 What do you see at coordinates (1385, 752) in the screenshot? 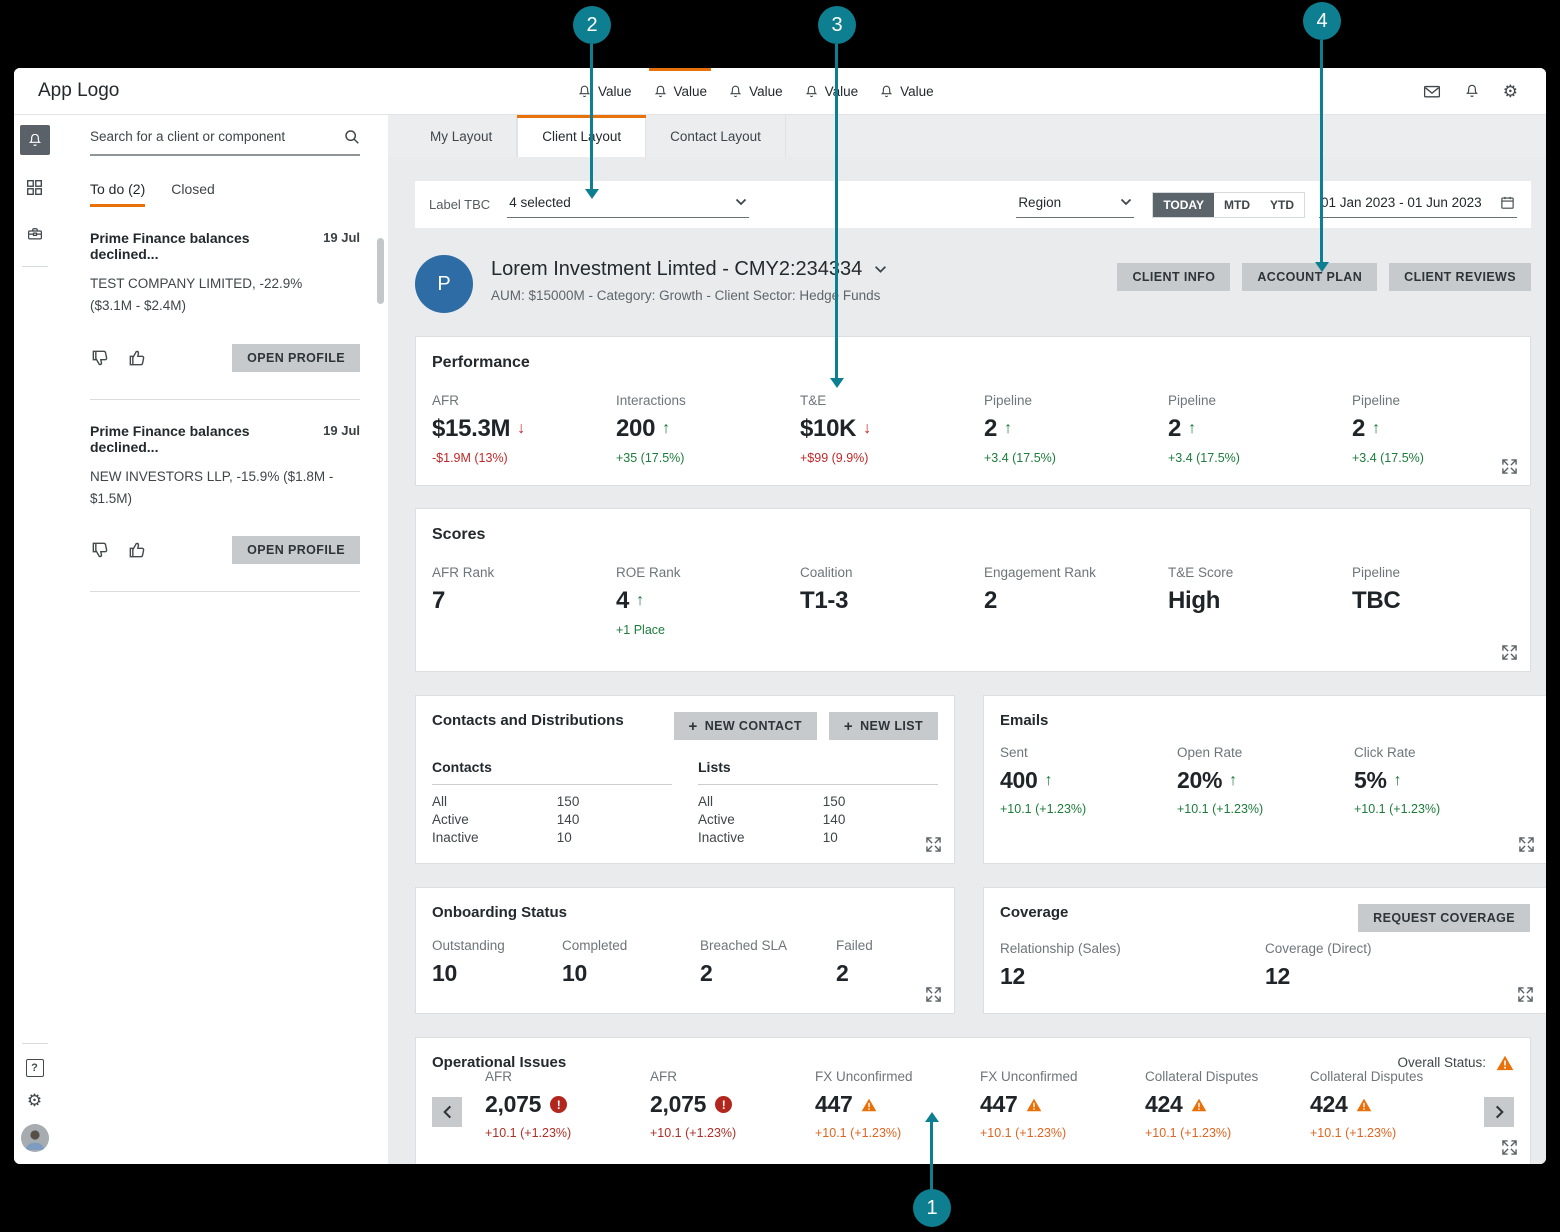
I see `metric-label: Click Rate` at bounding box center [1385, 752].